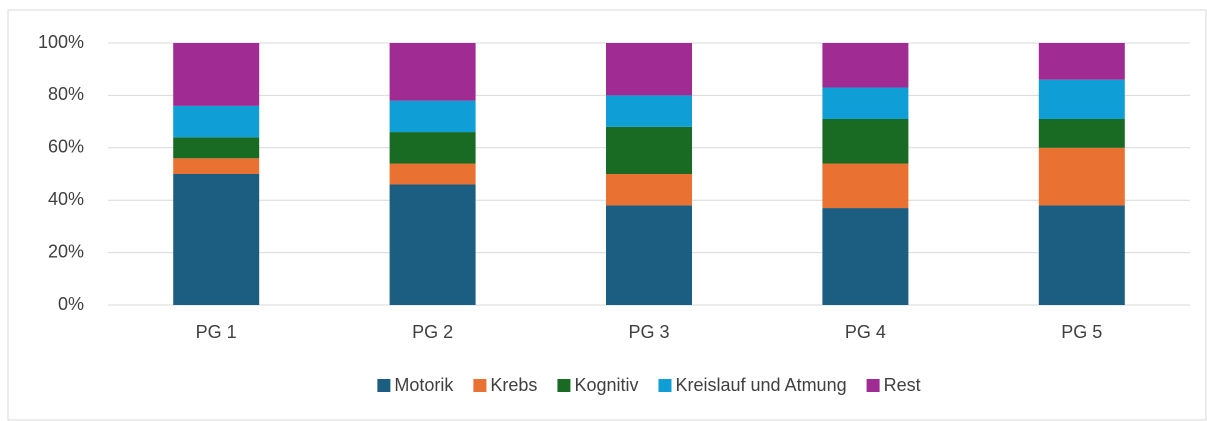  Describe the element at coordinates (432, 332) in the screenshot. I see `x-tick-label: PG 2` at that location.